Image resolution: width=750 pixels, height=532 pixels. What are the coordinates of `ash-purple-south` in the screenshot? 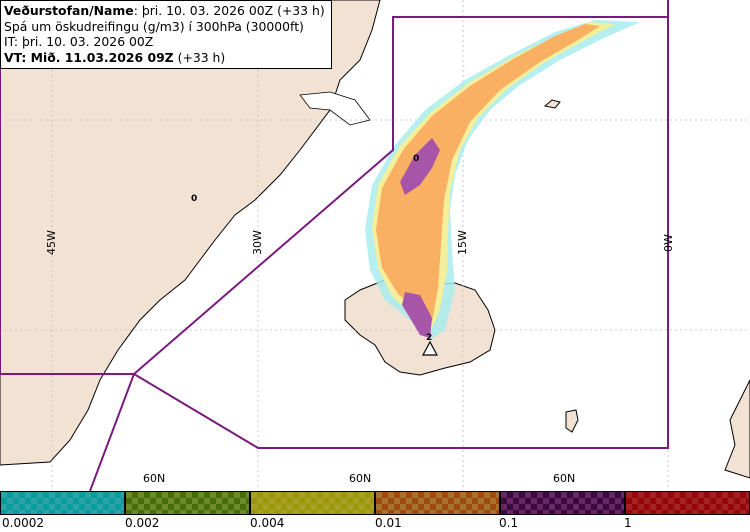 It's located at (417, 315).